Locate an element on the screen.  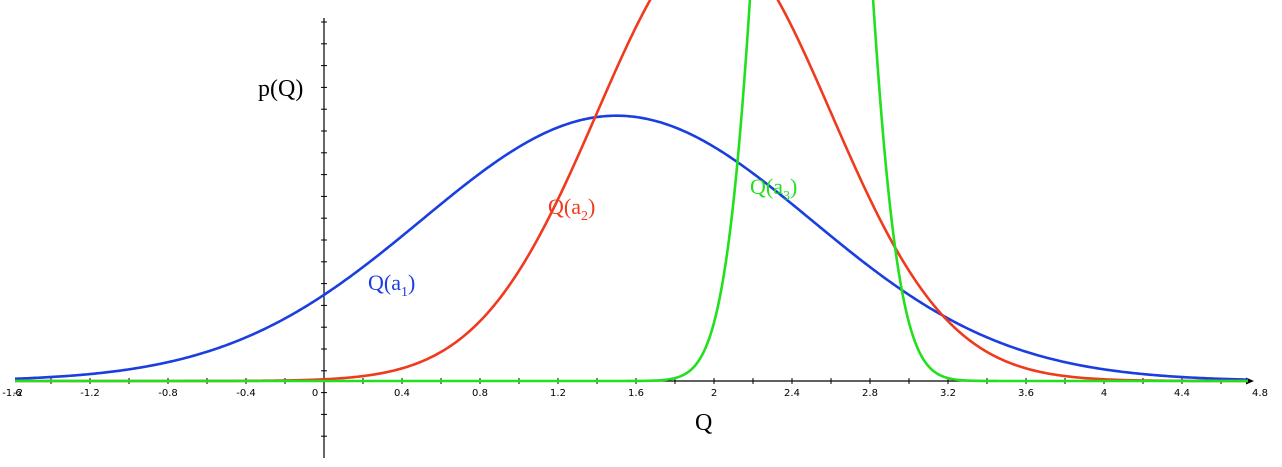
x-tick-label: 0.4 is located at coordinates (402, 393).